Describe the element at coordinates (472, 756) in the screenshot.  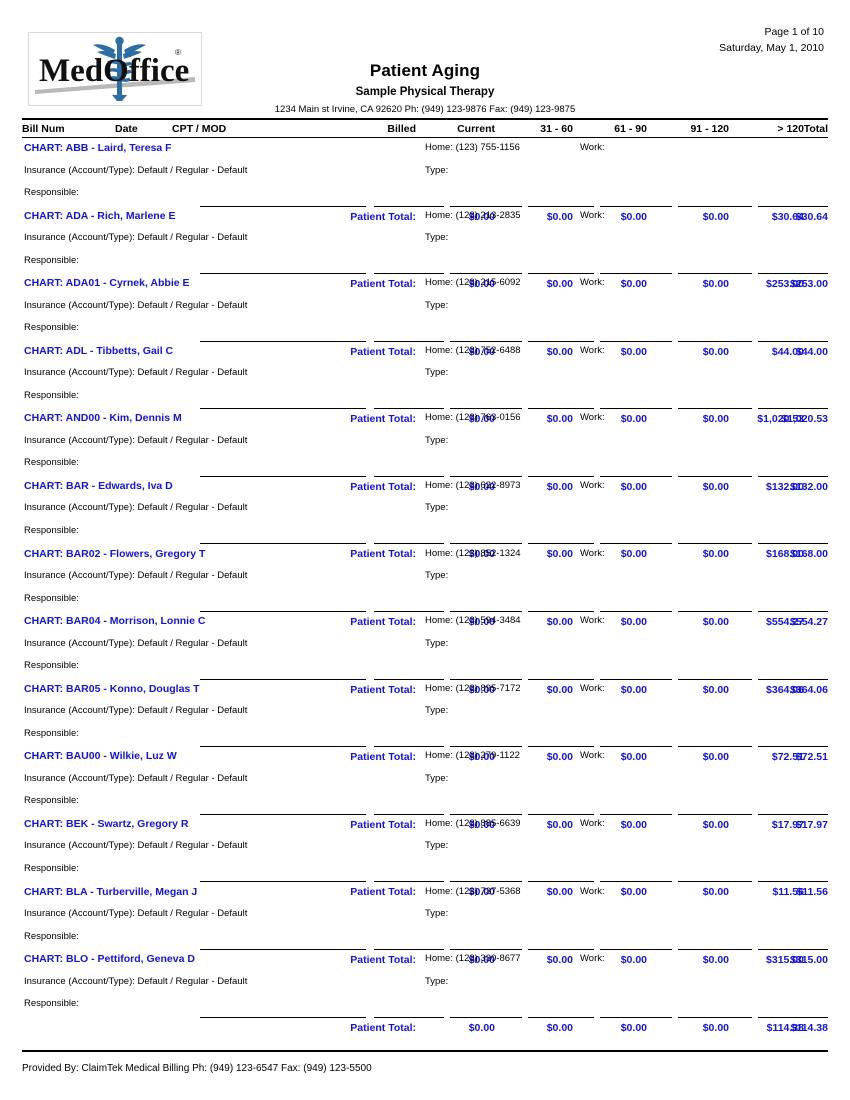
I see `patient-home-phone: Home: (123) 279-1122` at that location.